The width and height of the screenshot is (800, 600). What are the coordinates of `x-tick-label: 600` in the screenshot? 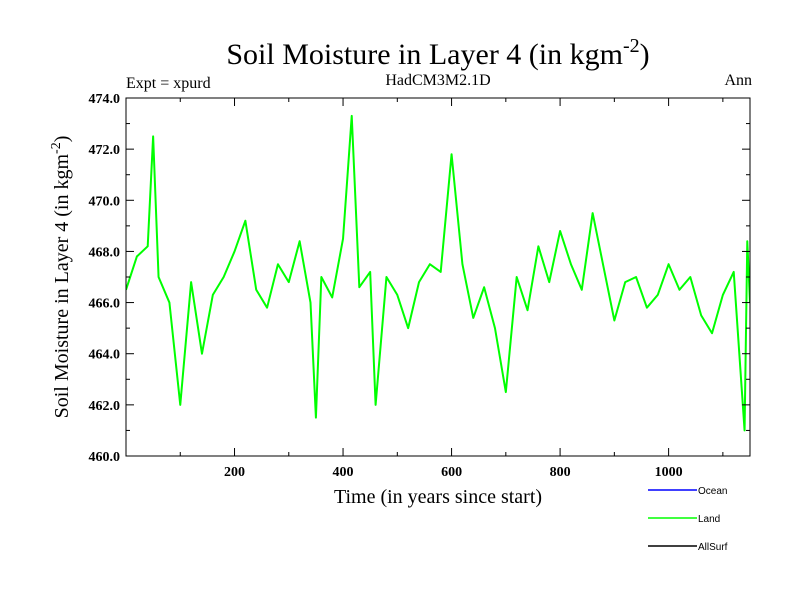 It's located at (451, 472).